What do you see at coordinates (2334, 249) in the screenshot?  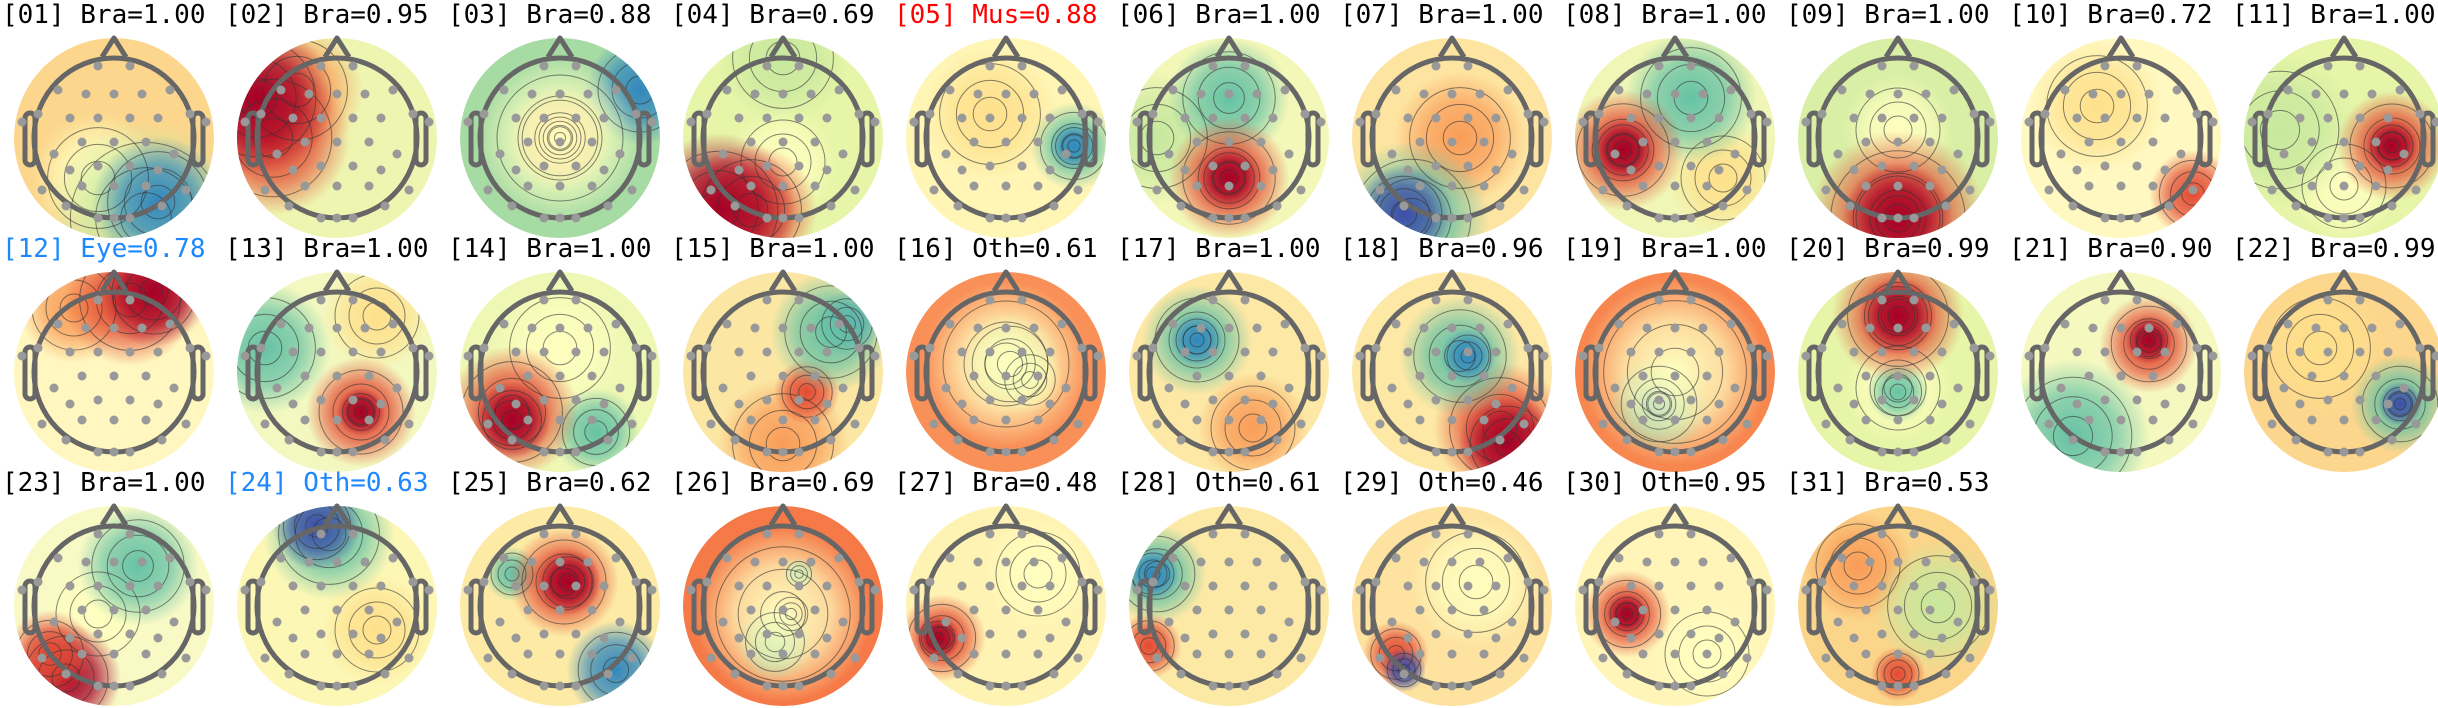 I see `component-title: [22] Bra=0.99` at bounding box center [2334, 249].